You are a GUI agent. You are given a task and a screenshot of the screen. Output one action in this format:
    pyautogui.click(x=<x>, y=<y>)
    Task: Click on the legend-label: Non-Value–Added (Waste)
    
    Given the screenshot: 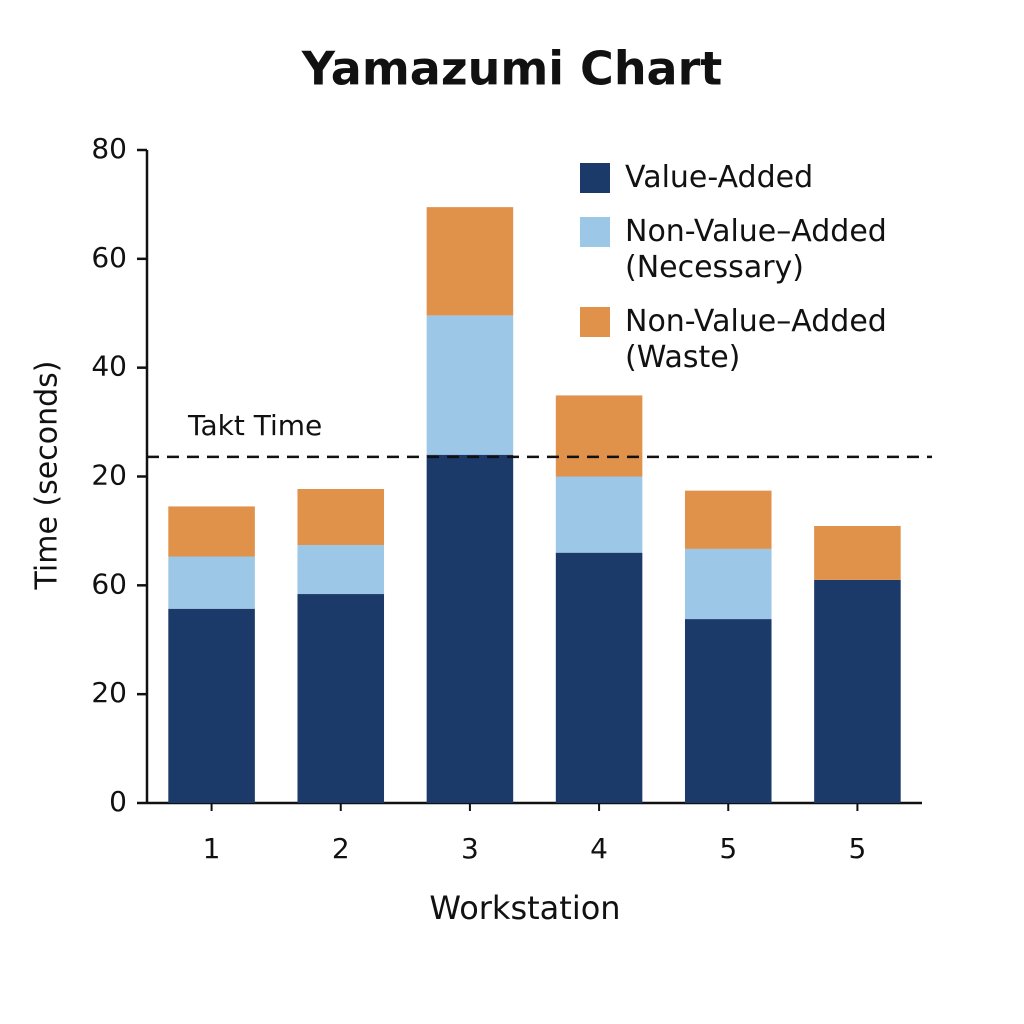 What is the action you would take?
    pyautogui.click(x=756, y=339)
    